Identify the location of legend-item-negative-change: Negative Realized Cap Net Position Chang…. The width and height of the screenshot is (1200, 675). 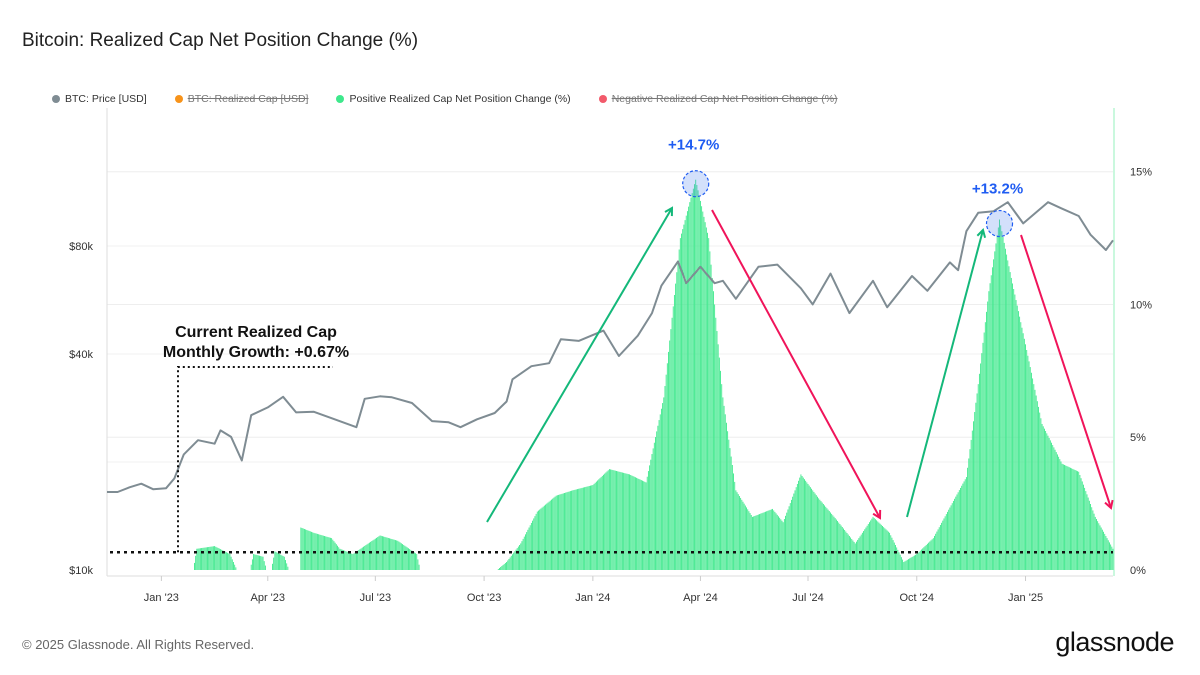
(718, 99).